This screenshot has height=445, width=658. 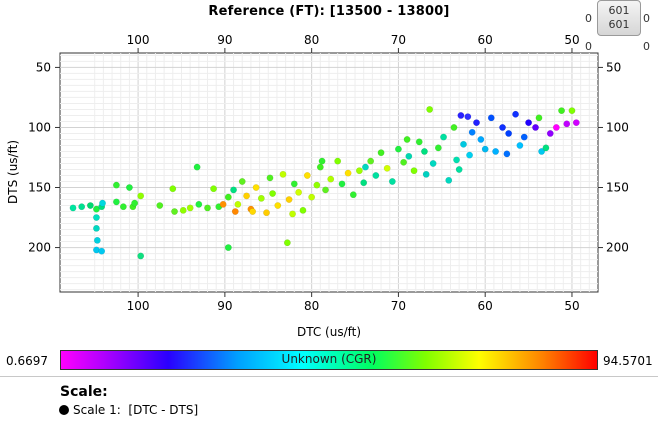 I want to click on x-tick-label: 80, so click(x=311, y=306).